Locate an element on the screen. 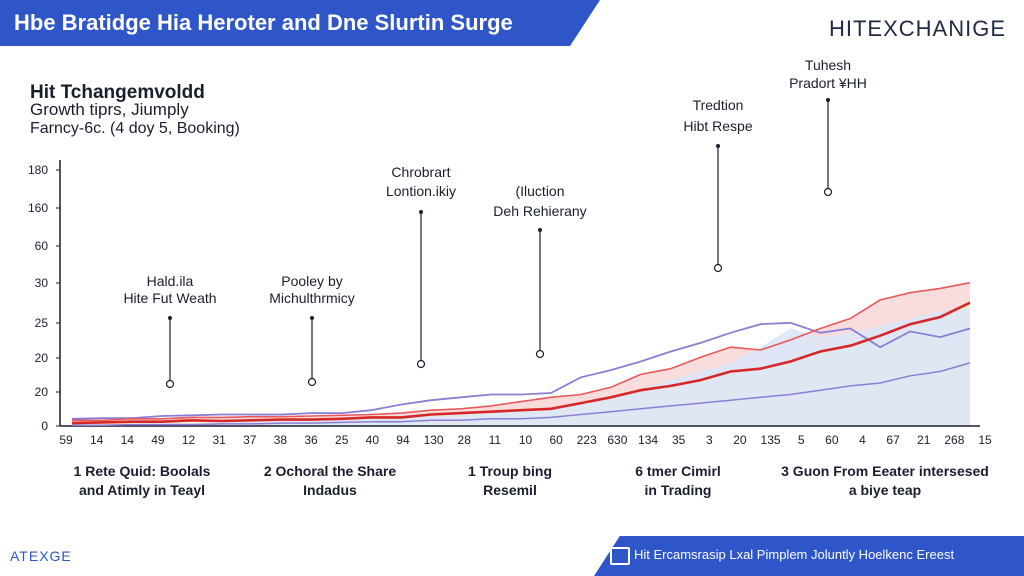 This screenshot has width=1024, height=576. x-tick-label: 15 is located at coordinates (985, 440).